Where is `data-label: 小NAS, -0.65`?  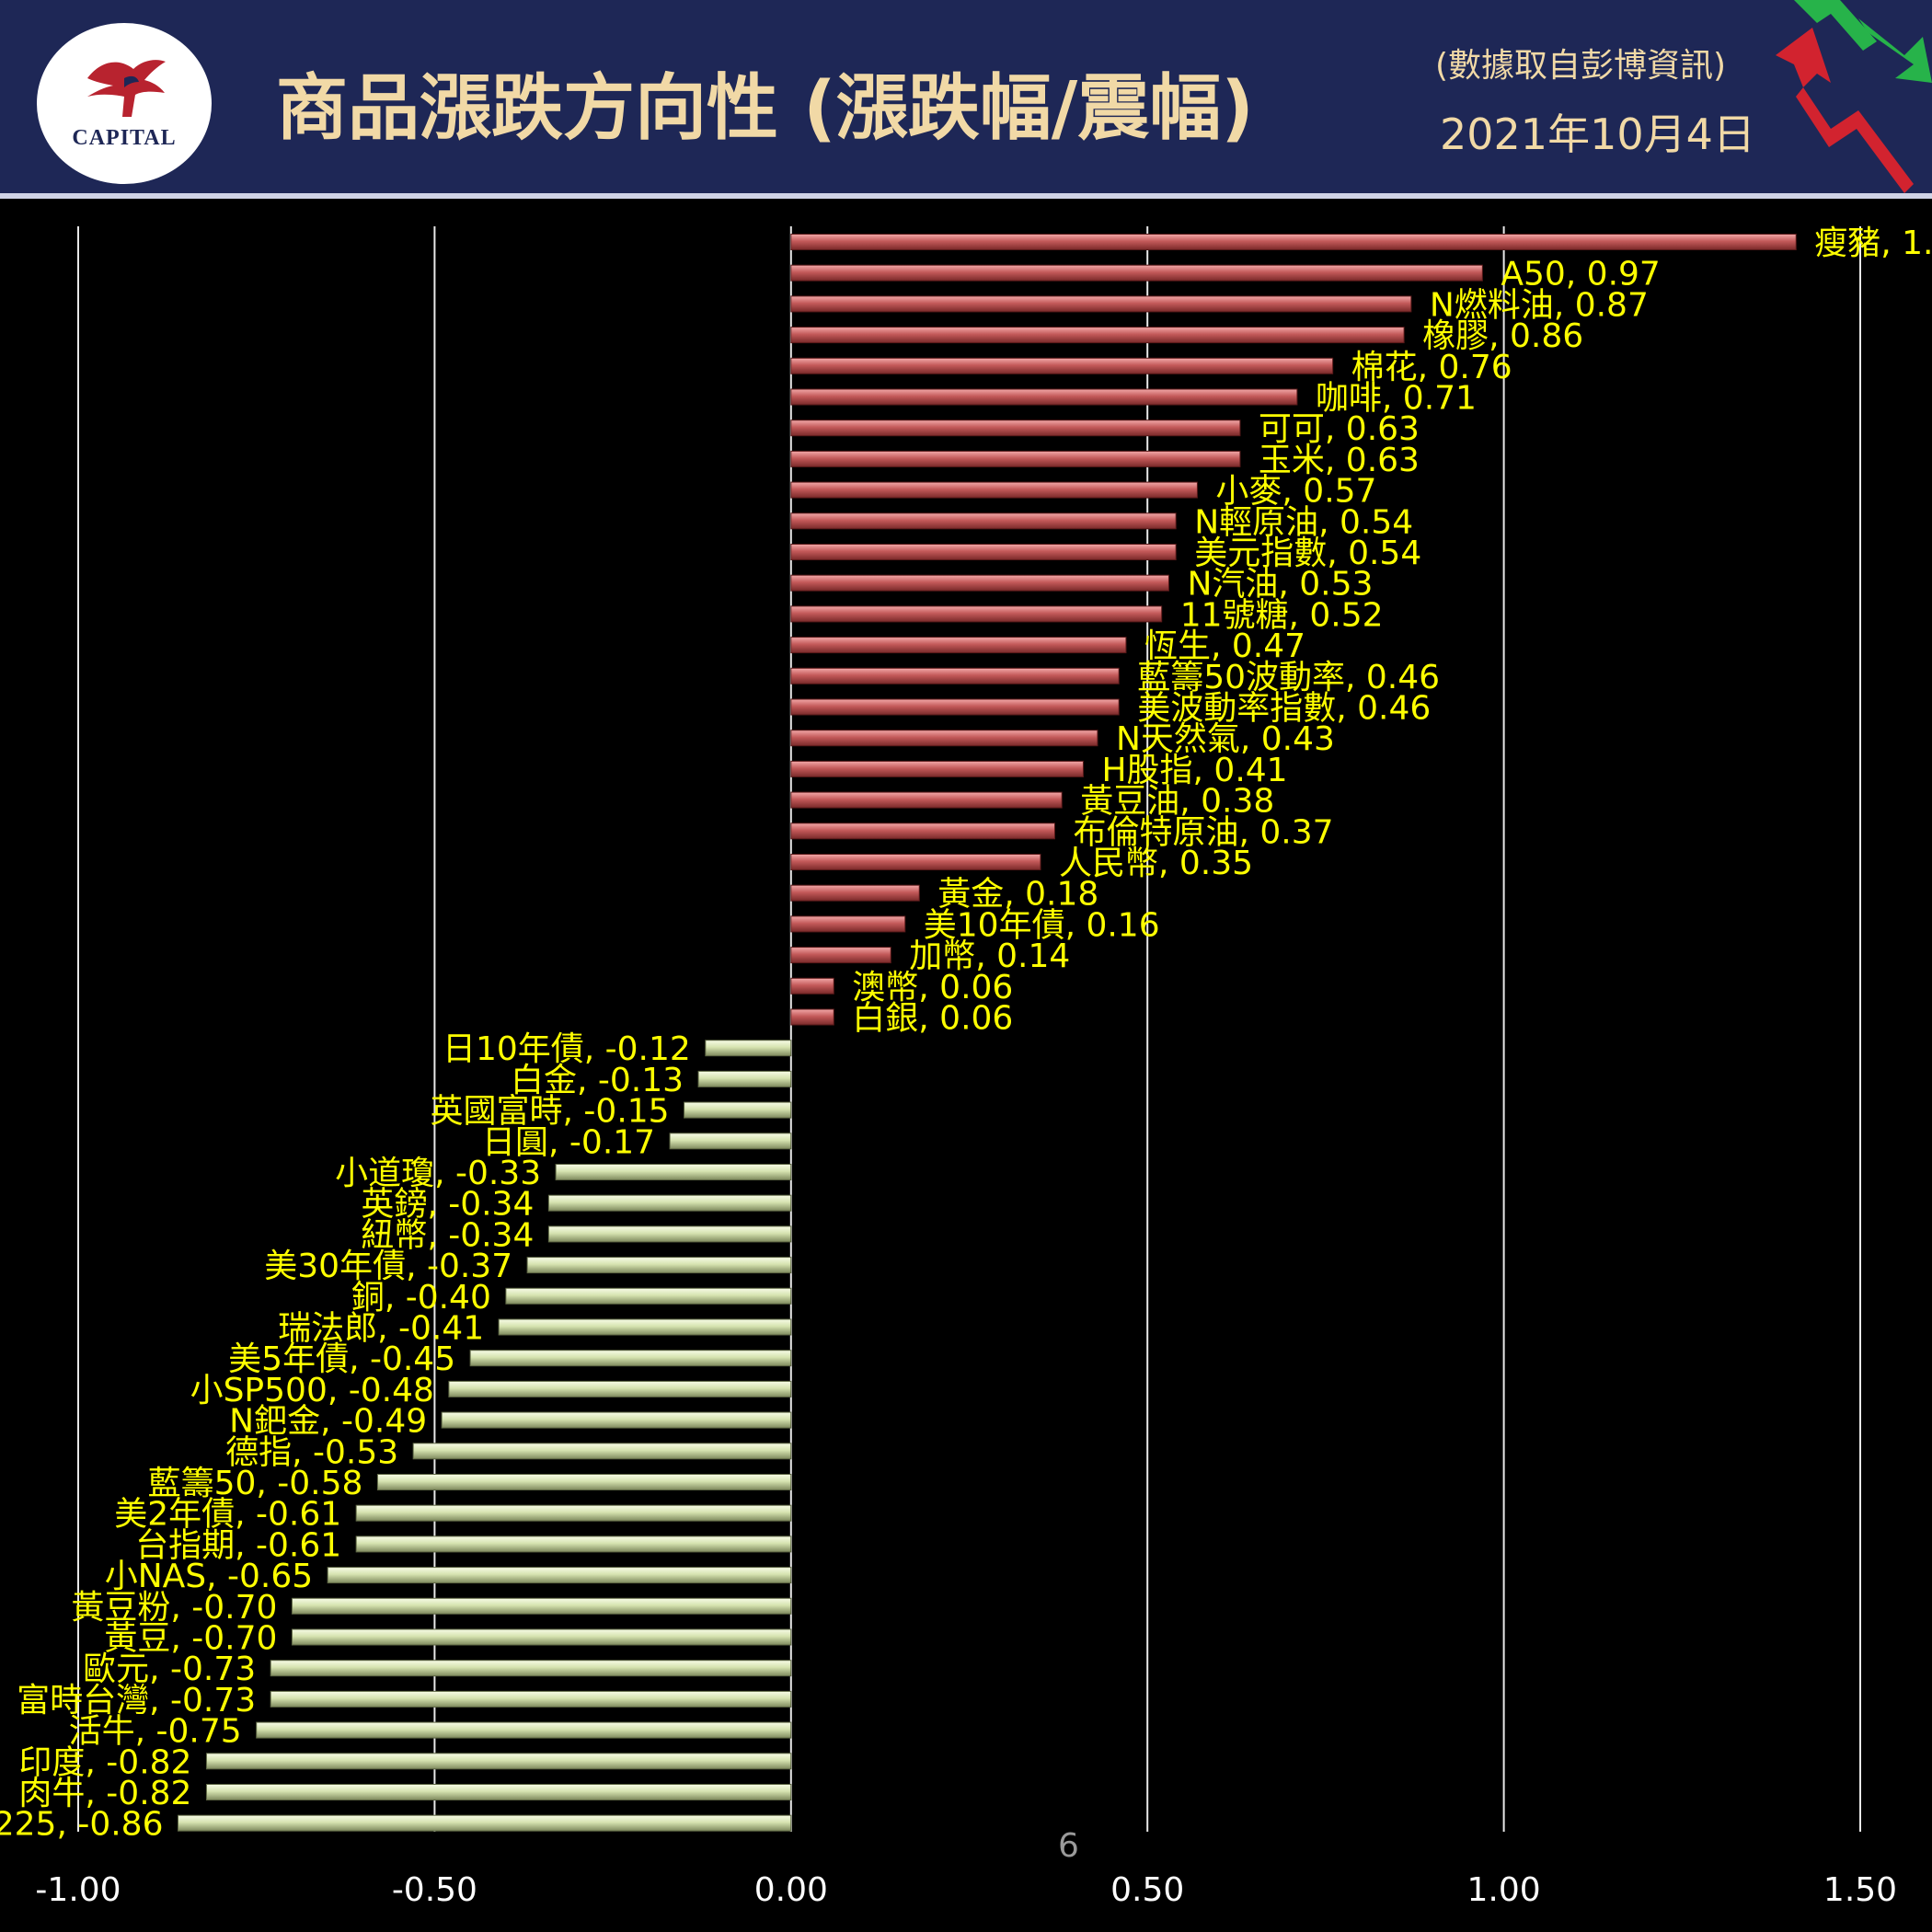 data-label: 小NAS, -0.65 is located at coordinates (209, 1576).